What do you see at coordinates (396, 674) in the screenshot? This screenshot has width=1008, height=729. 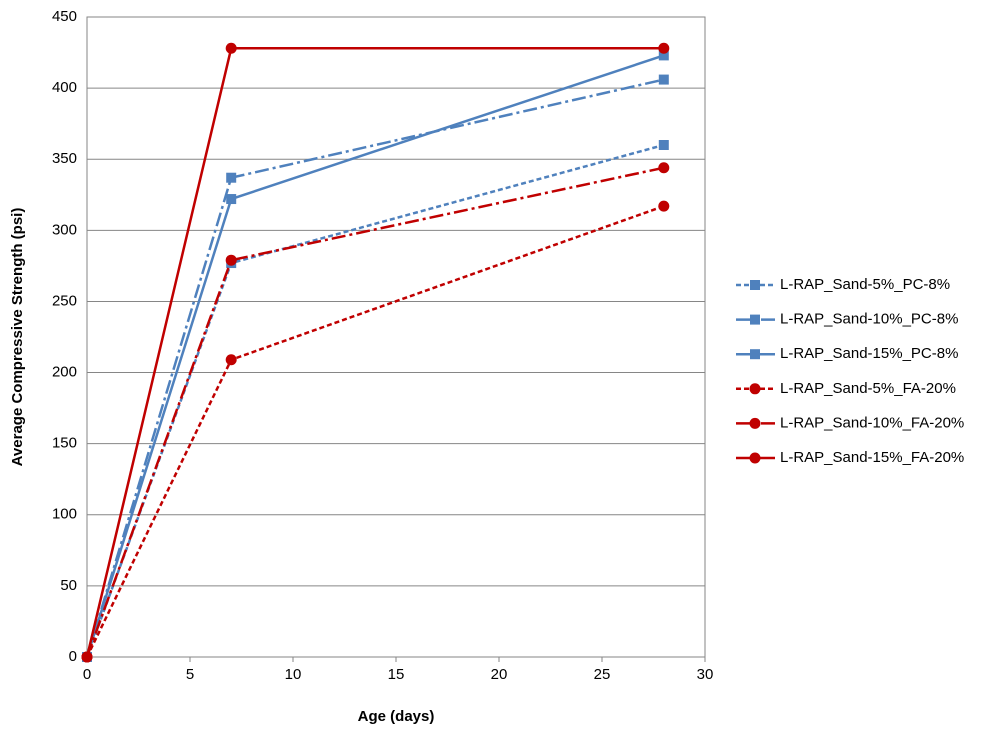 I see `x-tick-label: 15` at bounding box center [396, 674].